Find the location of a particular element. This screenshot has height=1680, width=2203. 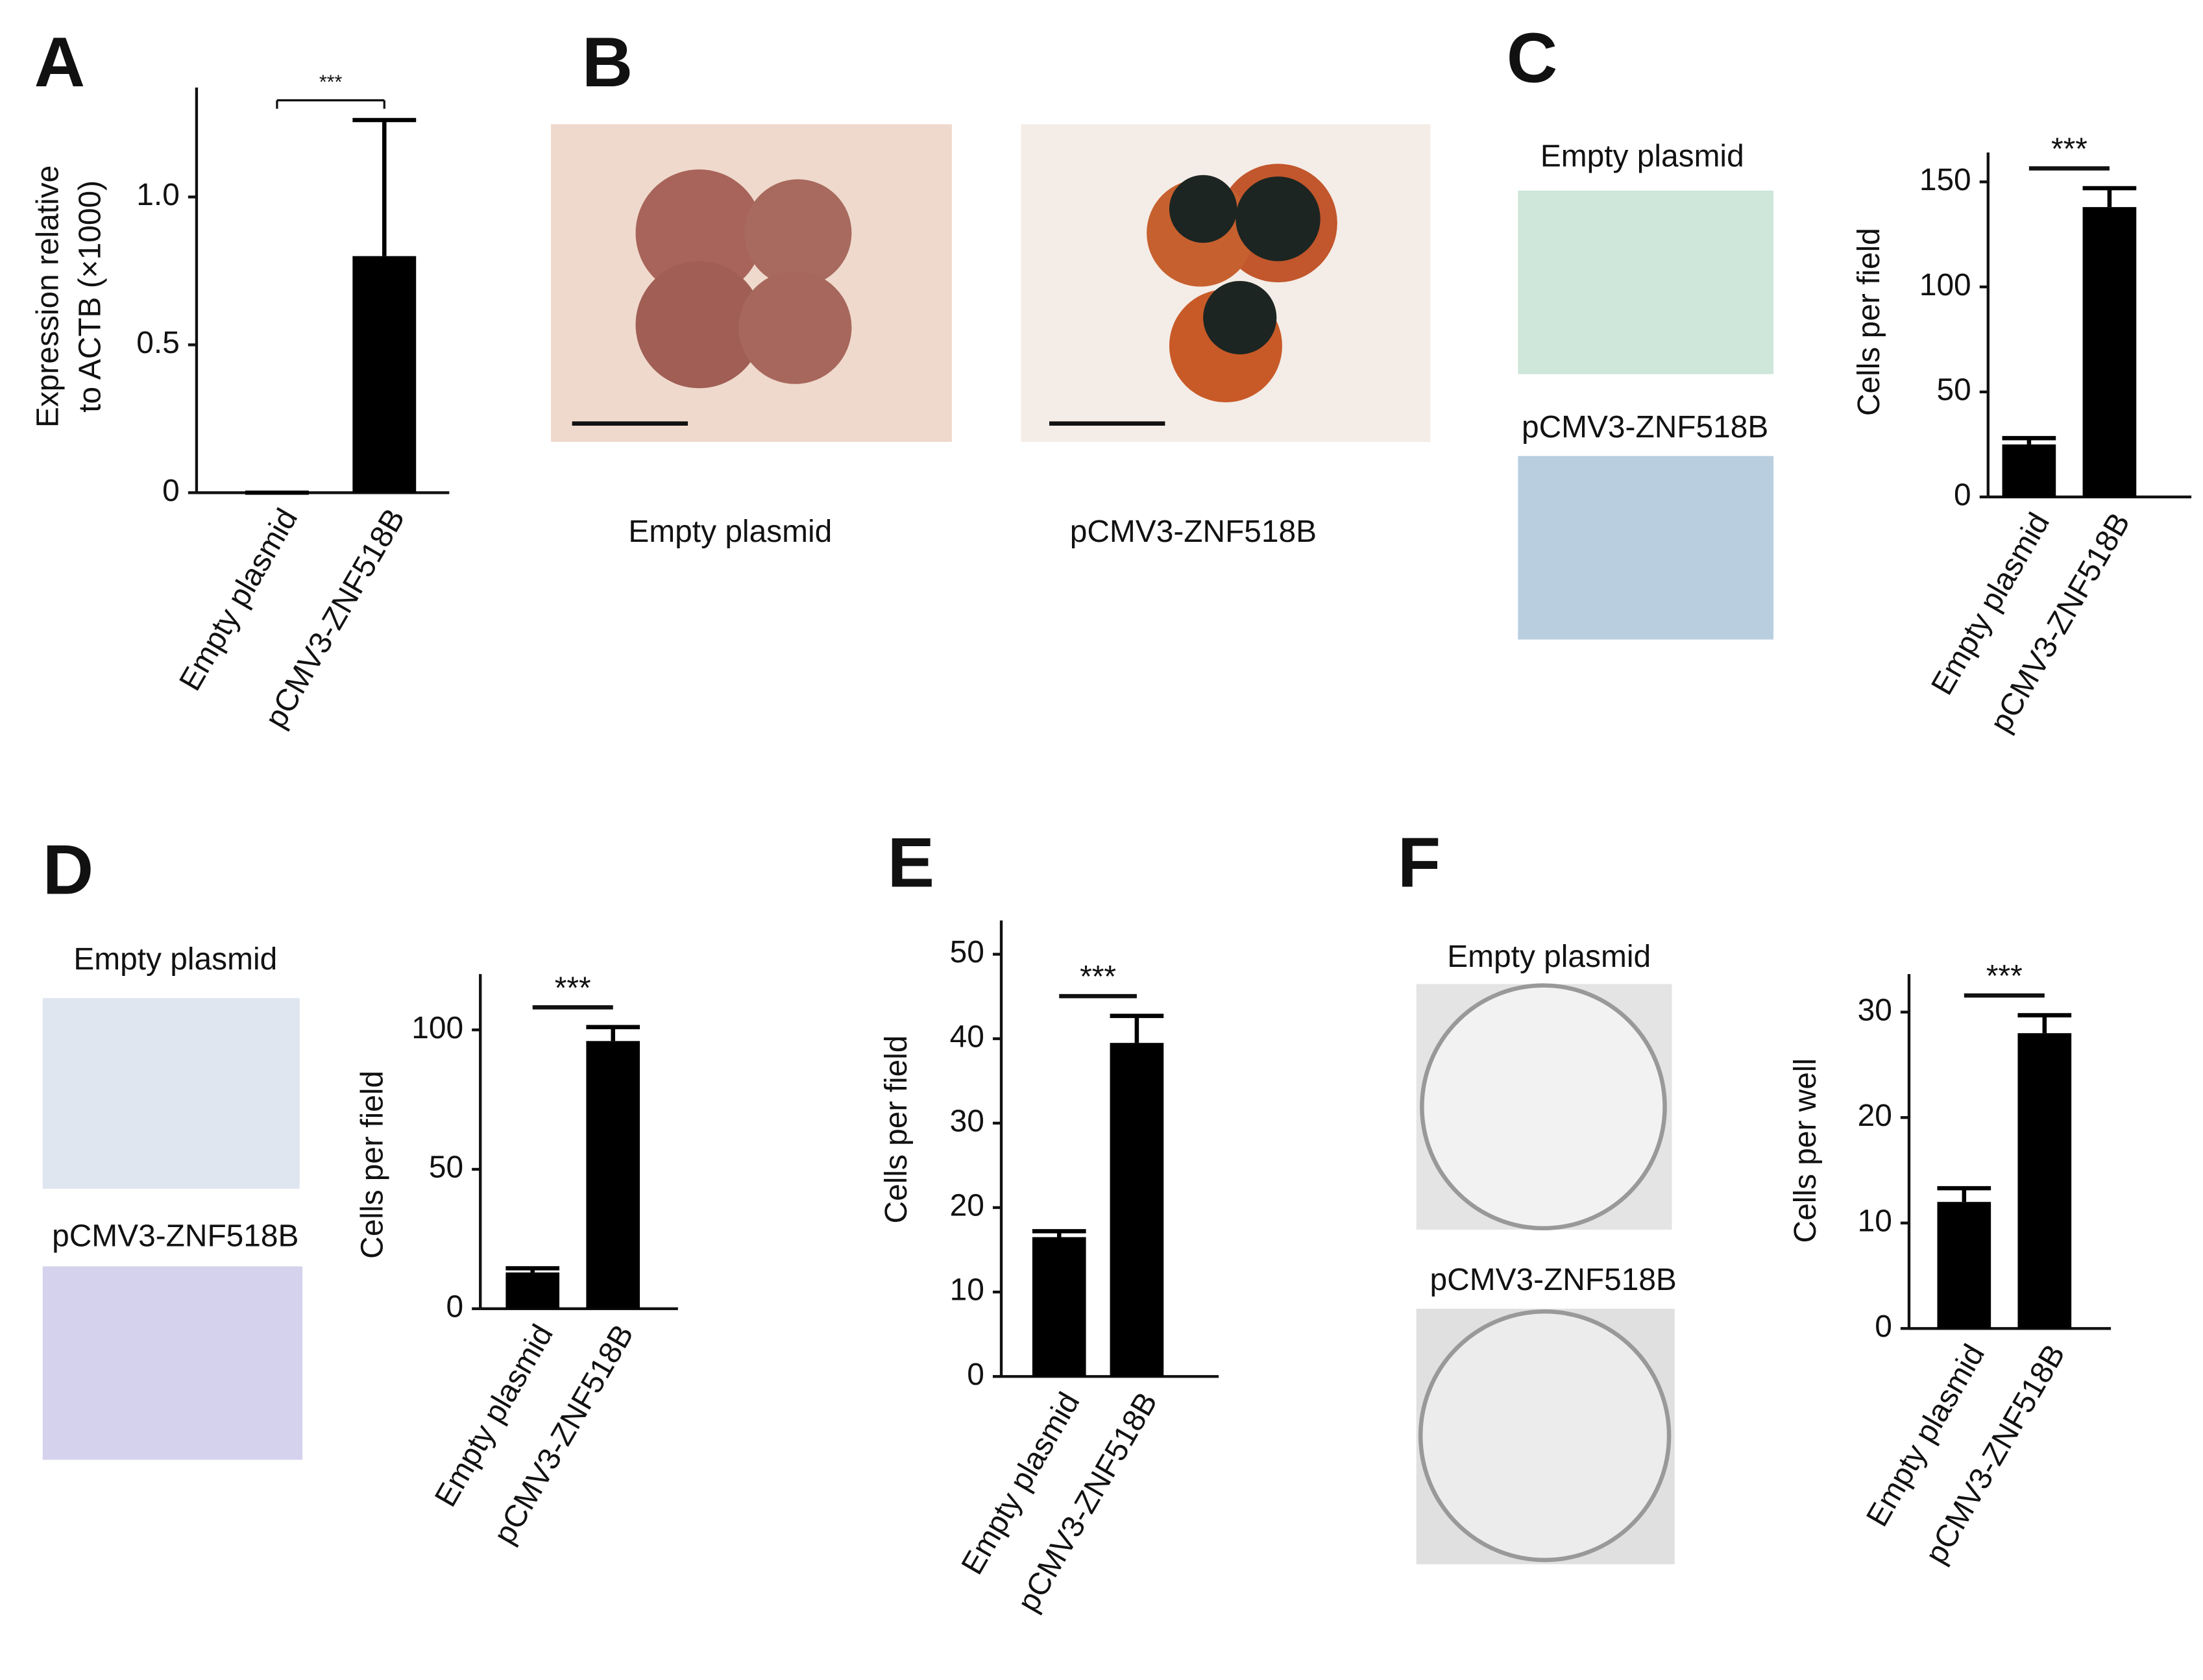

panel-label: C is located at coordinates (1532, 59).